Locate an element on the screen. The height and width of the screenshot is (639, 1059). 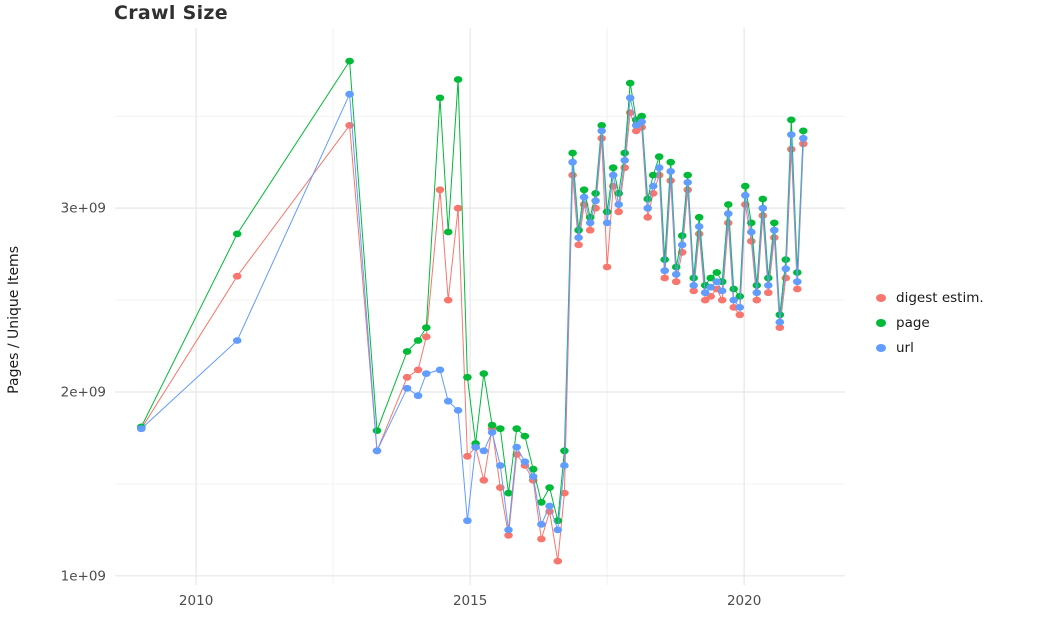
legend-key-dot-page is located at coordinates (881, 323).